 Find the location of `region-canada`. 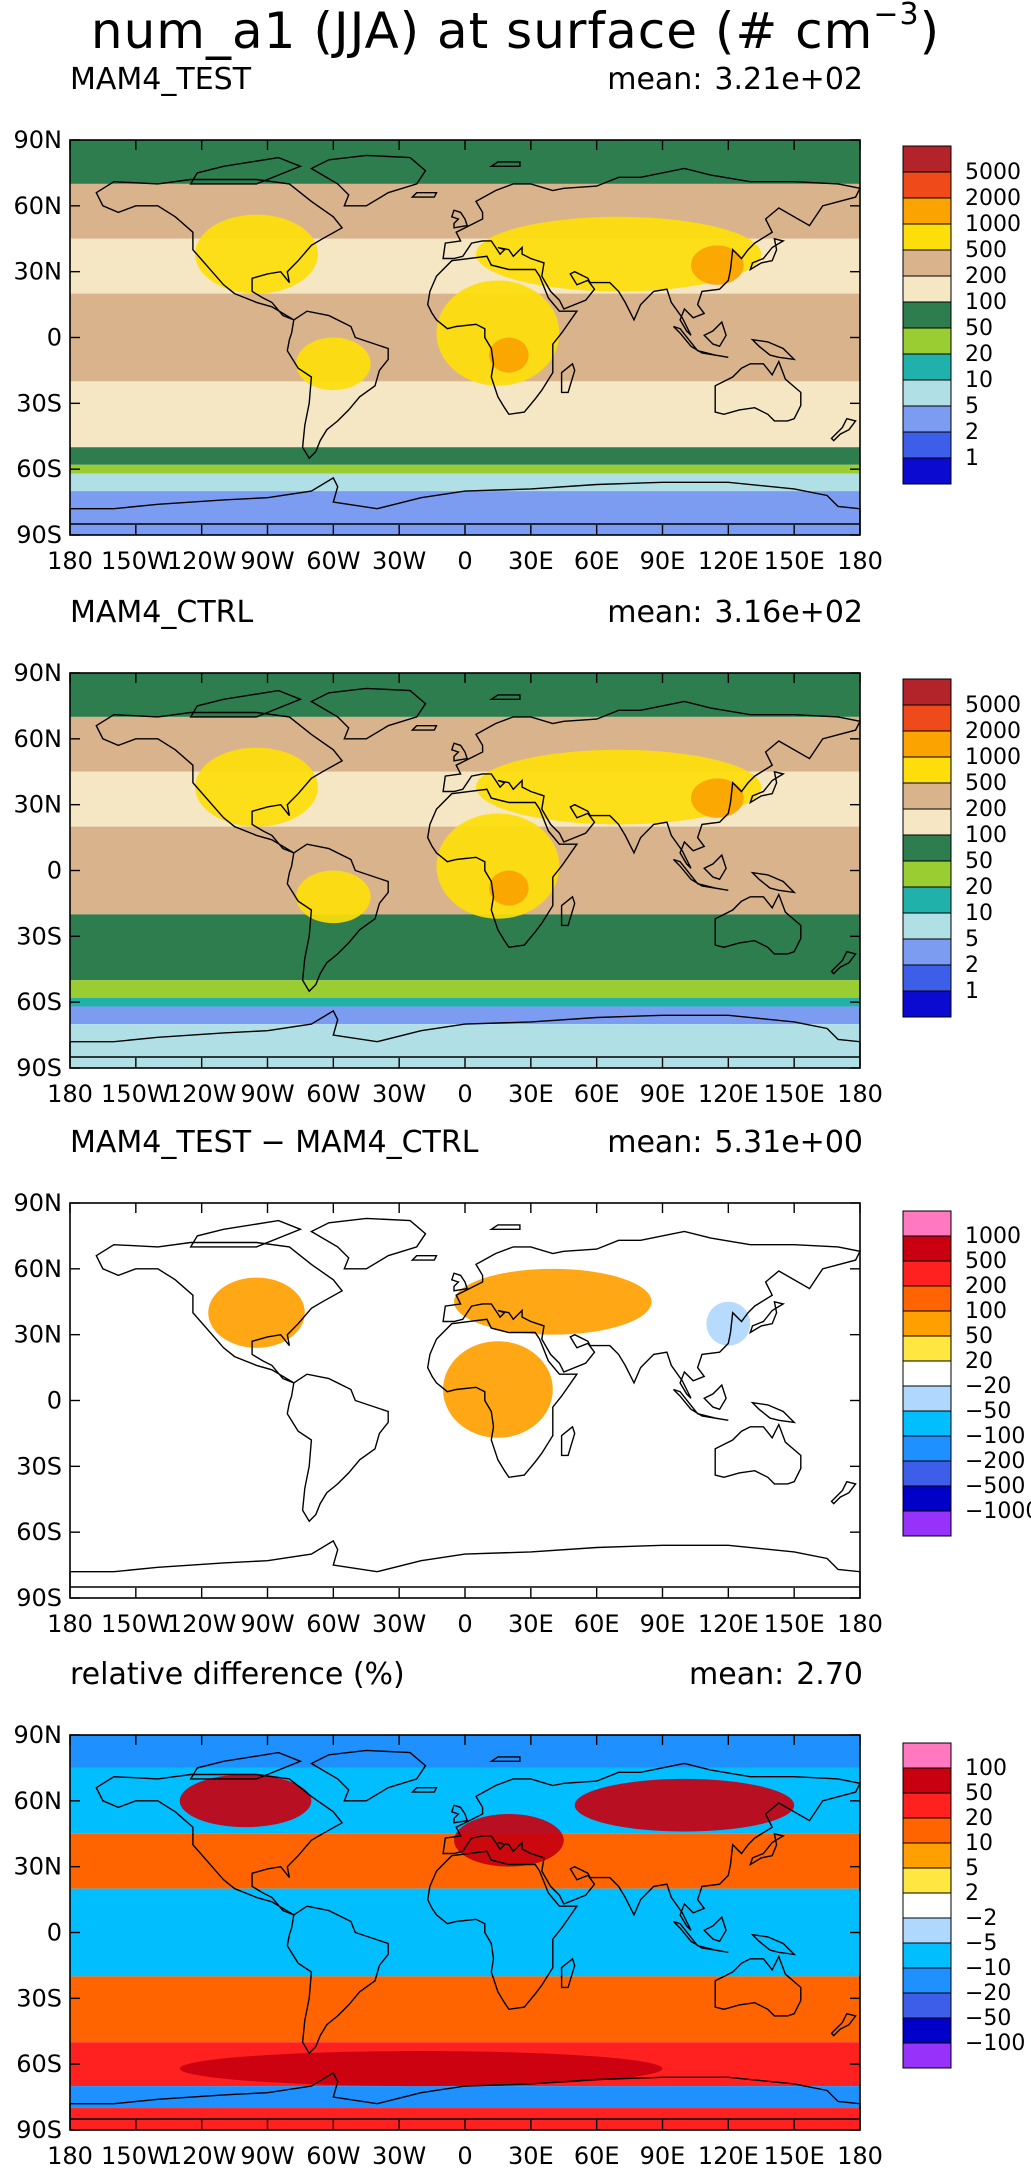

region-canada is located at coordinates (245, 1801).